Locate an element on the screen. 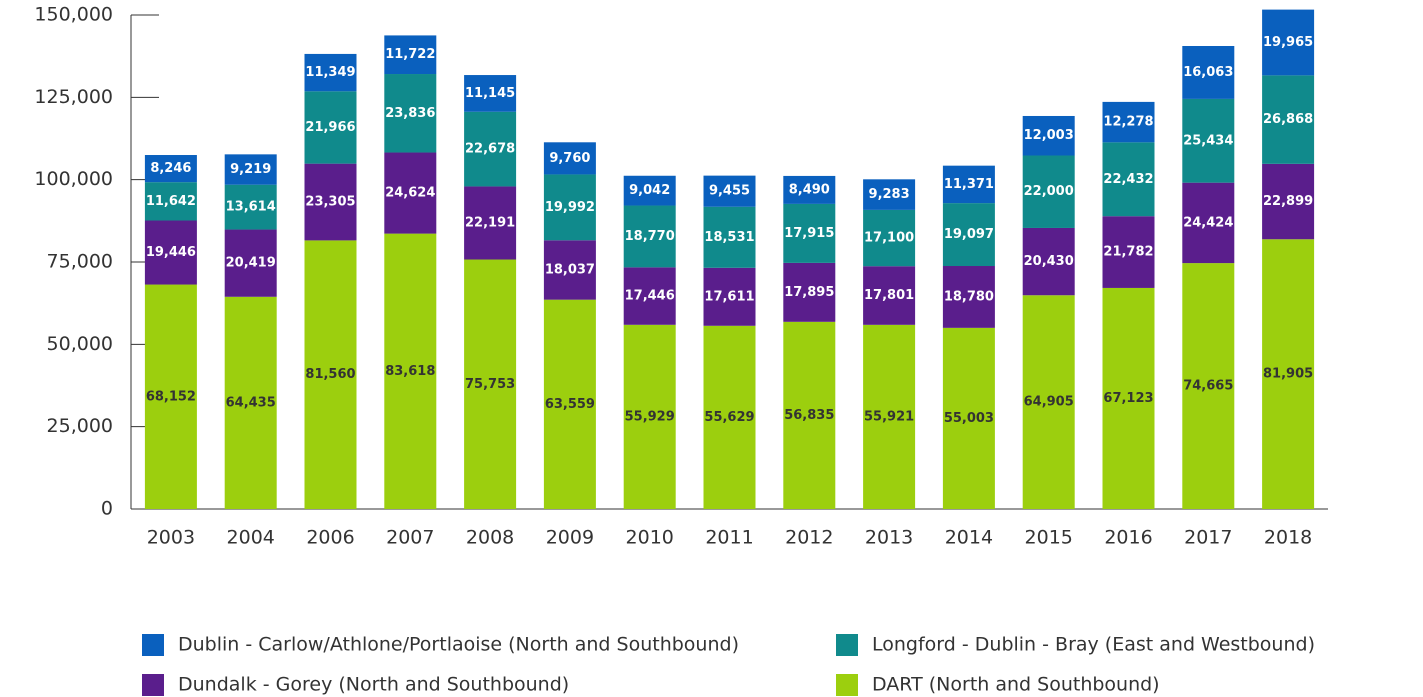 The width and height of the screenshot is (1423, 697). y-tick-label: 100,000 is located at coordinates (73, 179).